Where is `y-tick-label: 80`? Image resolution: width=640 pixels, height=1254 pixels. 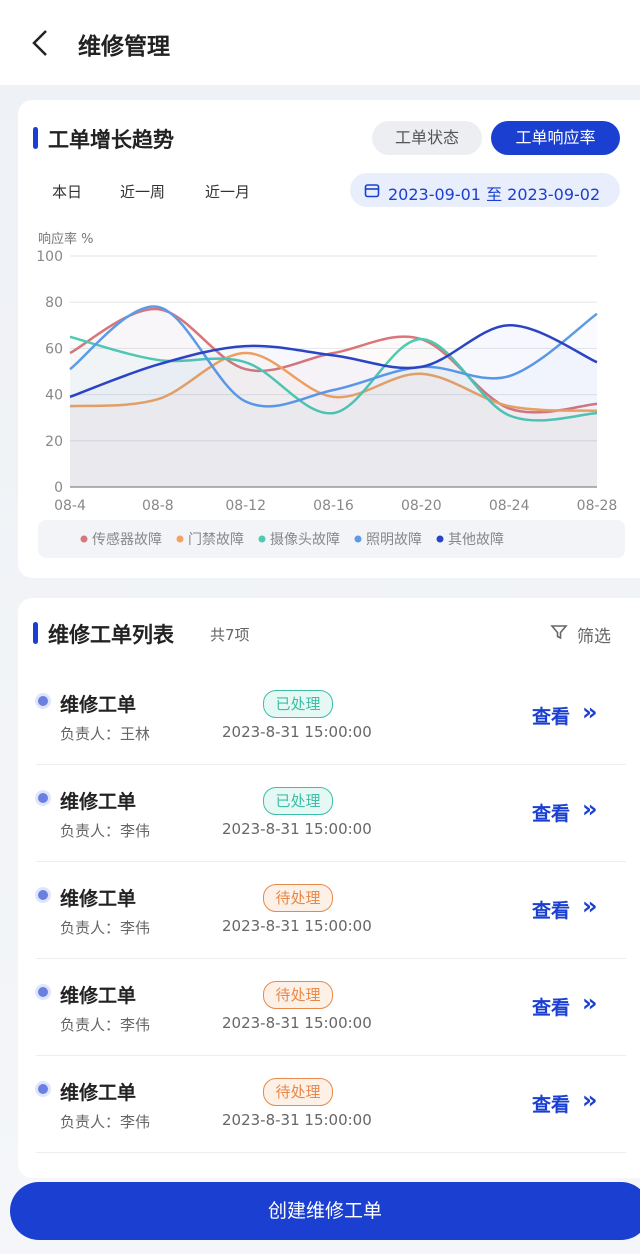 y-tick-label: 80 is located at coordinates (54, 303).